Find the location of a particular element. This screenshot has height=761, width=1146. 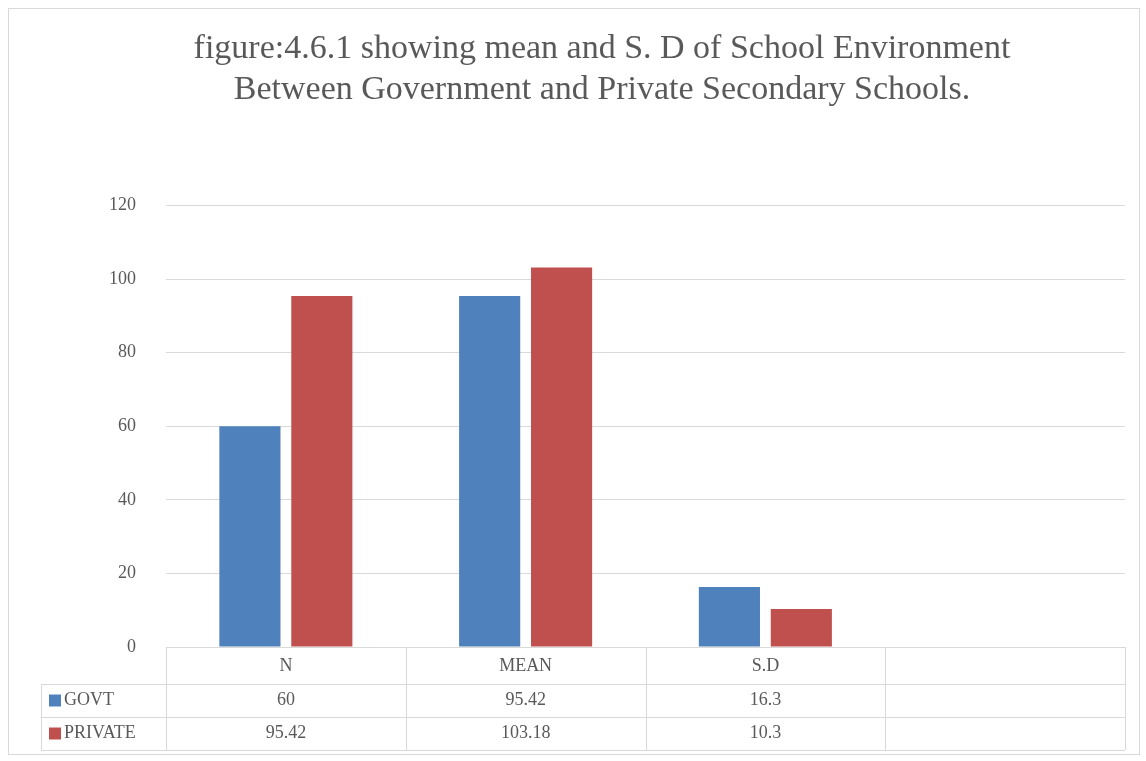

y-tick-label: 40 is located at coordinates (127, 498).